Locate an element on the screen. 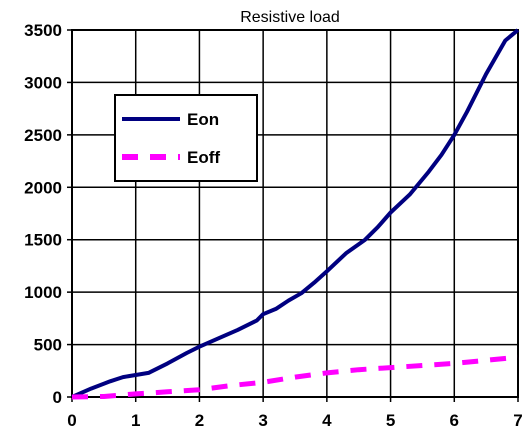 Image resolution: width=526 pixels, height=445 pixels. series-line-eoff is located at coordinates (295, 377).